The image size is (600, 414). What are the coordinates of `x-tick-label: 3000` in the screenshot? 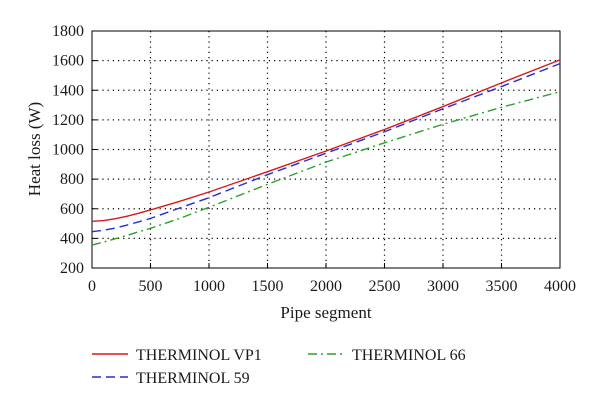 It's located at (443, 286).